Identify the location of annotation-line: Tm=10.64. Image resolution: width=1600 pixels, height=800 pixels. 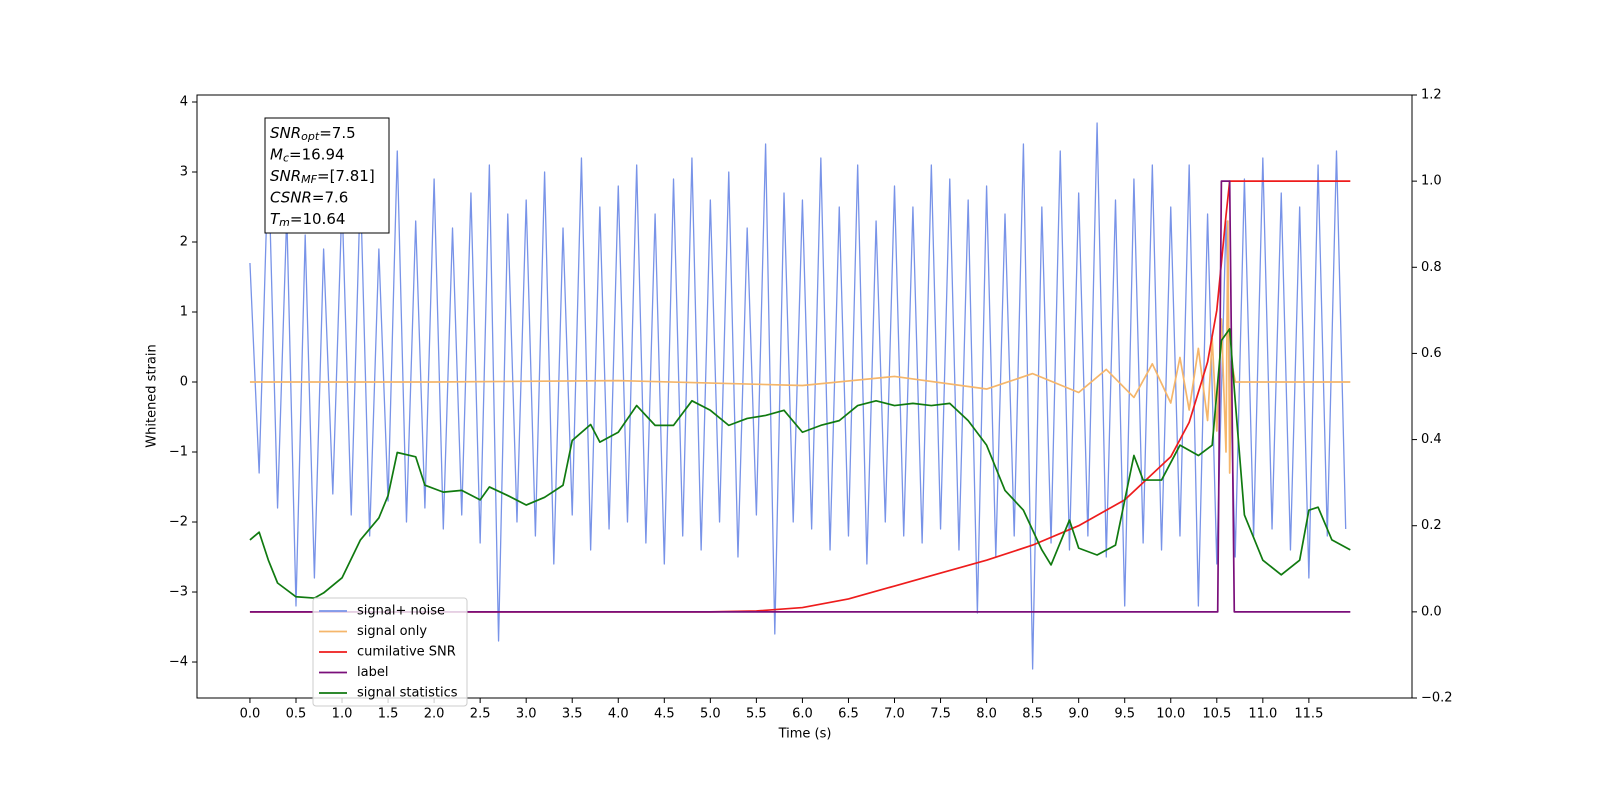
(307, 220).